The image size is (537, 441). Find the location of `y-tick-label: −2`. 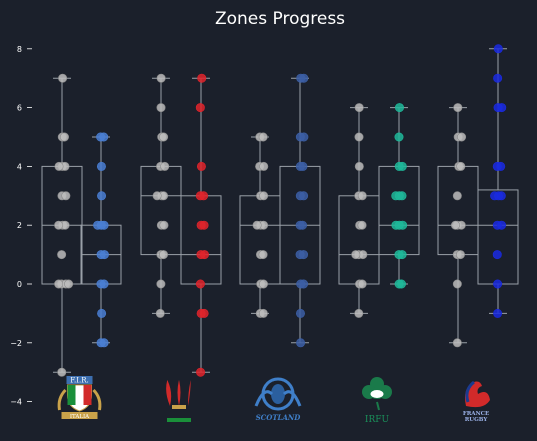

y-tick-label: −2 is located at coordinates (16, 343).